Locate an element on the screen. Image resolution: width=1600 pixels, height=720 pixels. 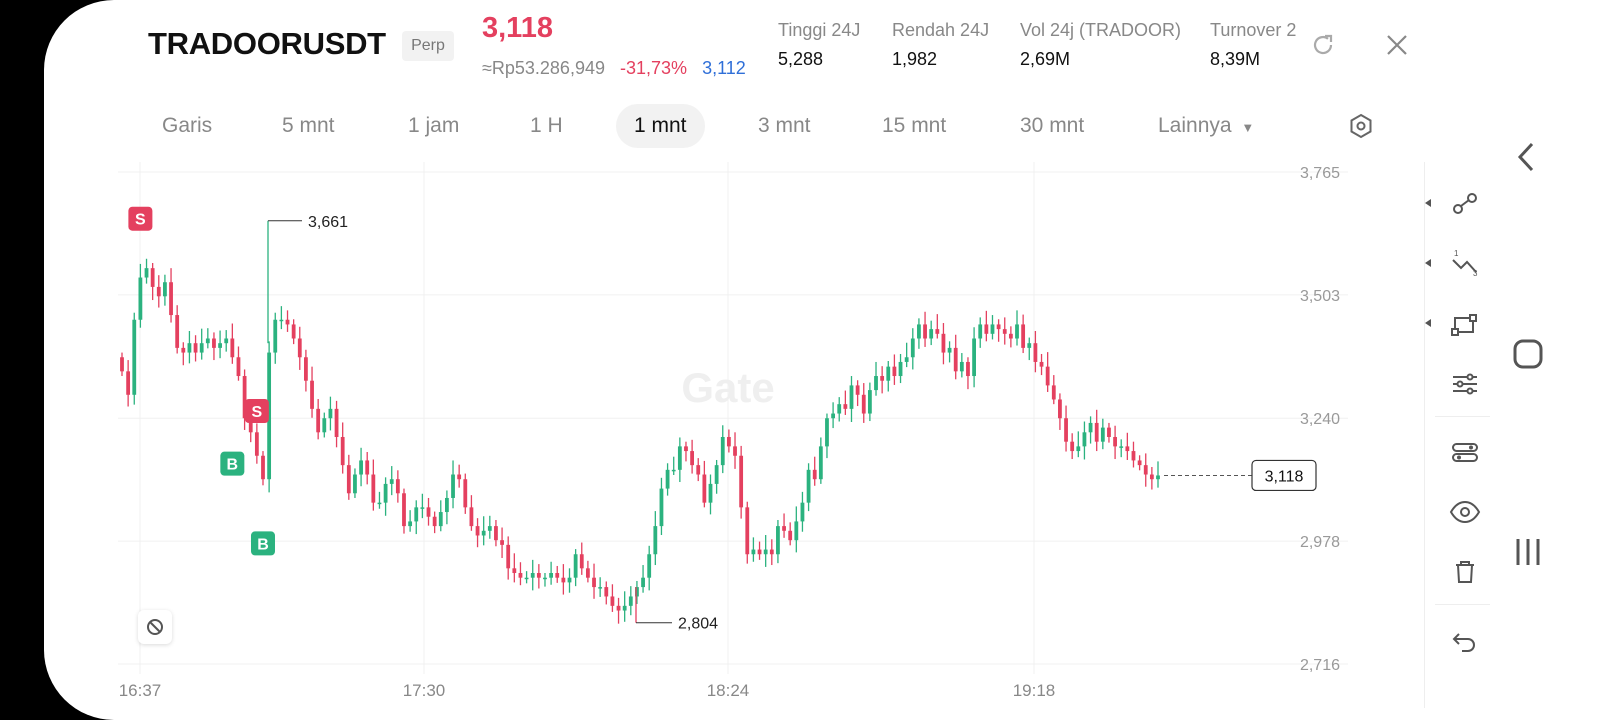
home-icon is located at coordinates (1528, 356).